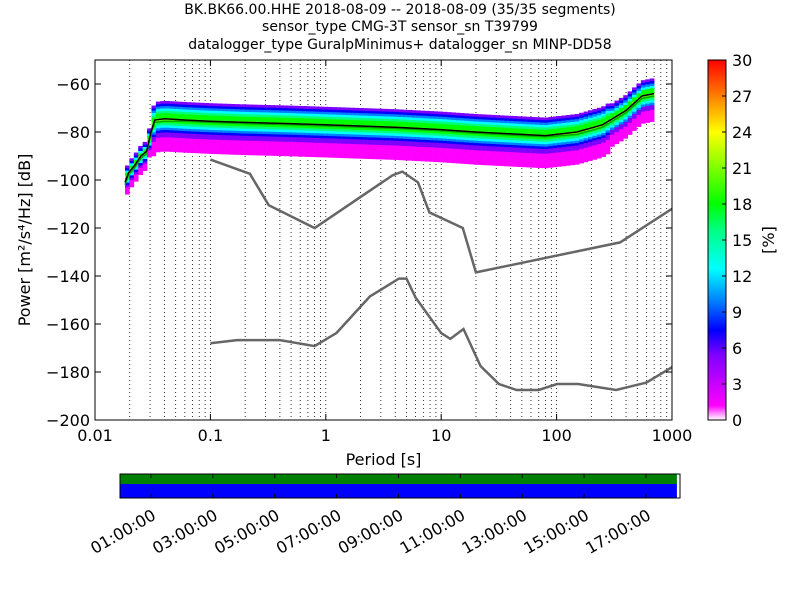 This screenshot has height=600, width=800. Describe the element at coordinates (398, 491) in the screenshot. I see `psd-coverage-bar` at that location.